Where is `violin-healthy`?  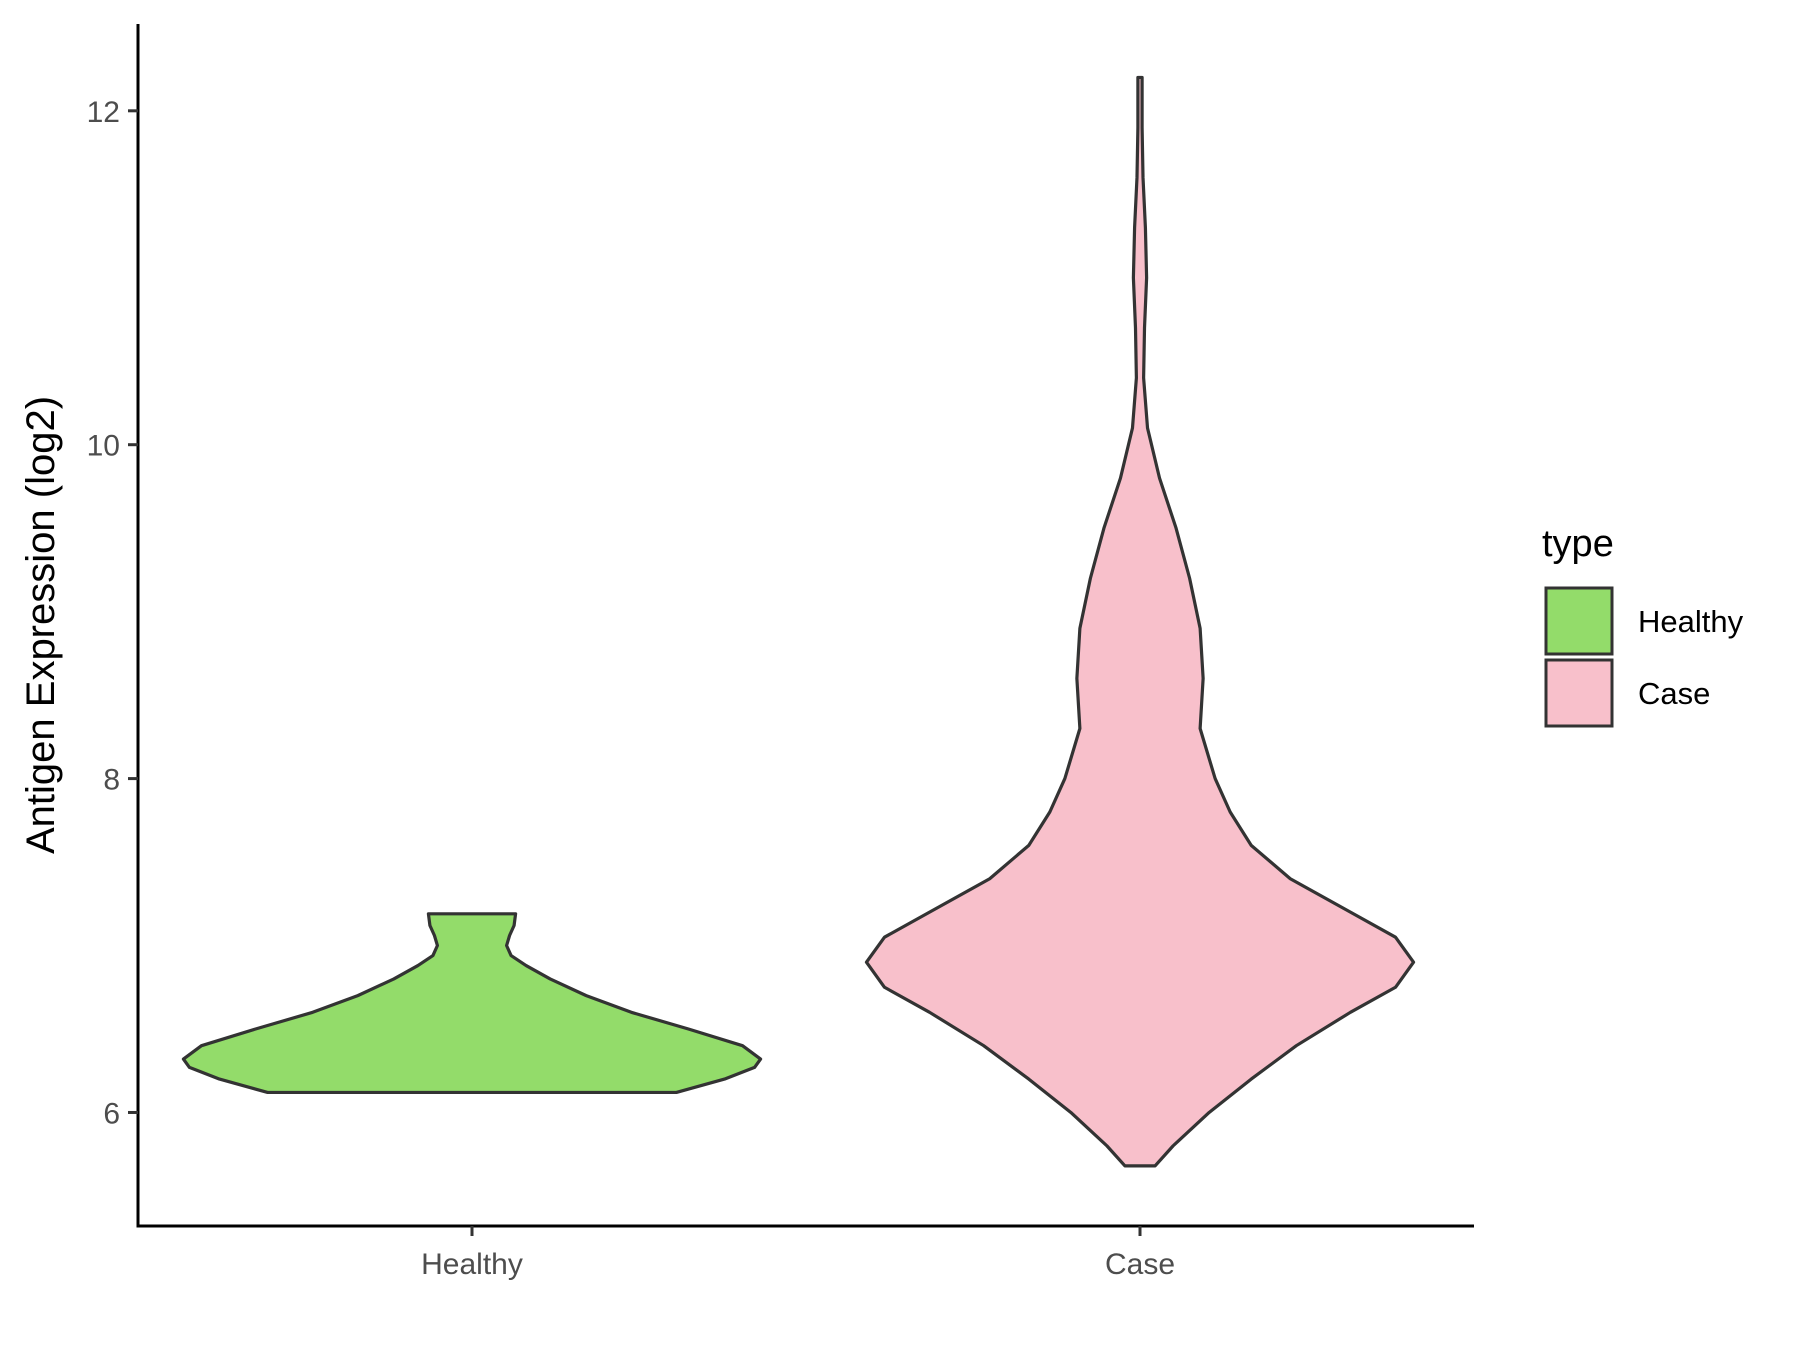
violin-healthy is located at coordinates (472, 1003).